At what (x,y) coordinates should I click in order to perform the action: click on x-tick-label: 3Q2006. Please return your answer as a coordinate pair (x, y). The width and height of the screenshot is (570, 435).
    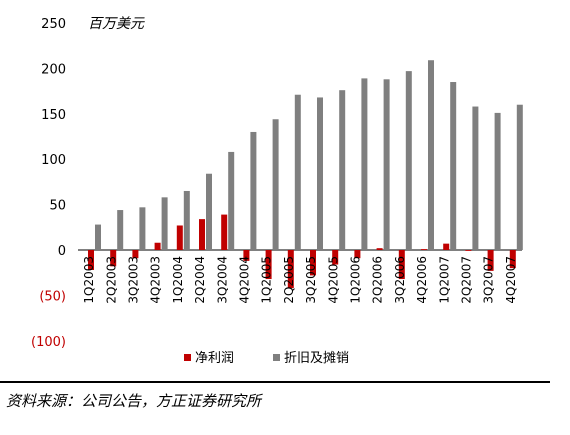
    Looking at the image, I should click on (400, 280).